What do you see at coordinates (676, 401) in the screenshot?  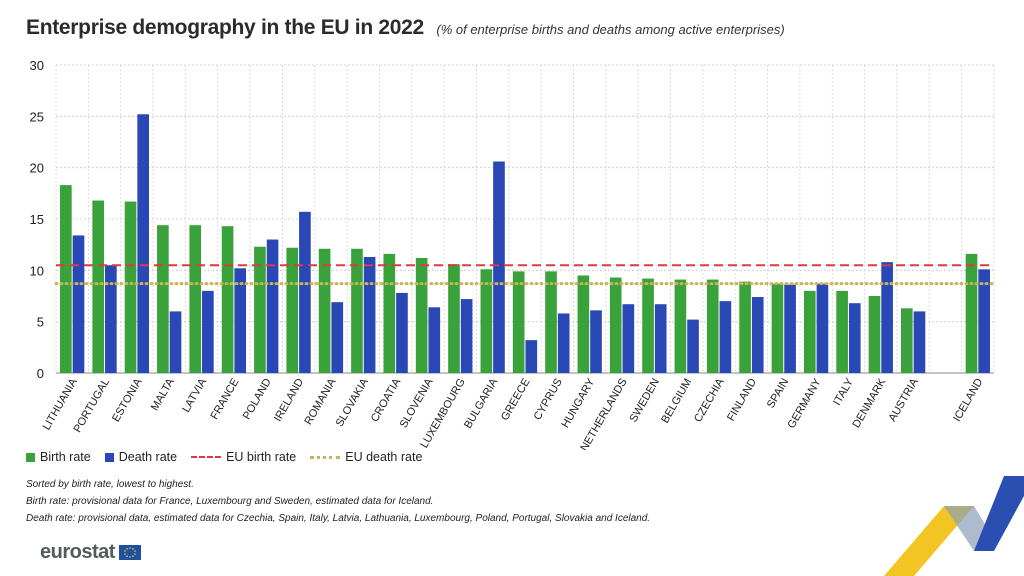 I see `x-tick-label: BELGIUM` at bounding box center [676, 401].